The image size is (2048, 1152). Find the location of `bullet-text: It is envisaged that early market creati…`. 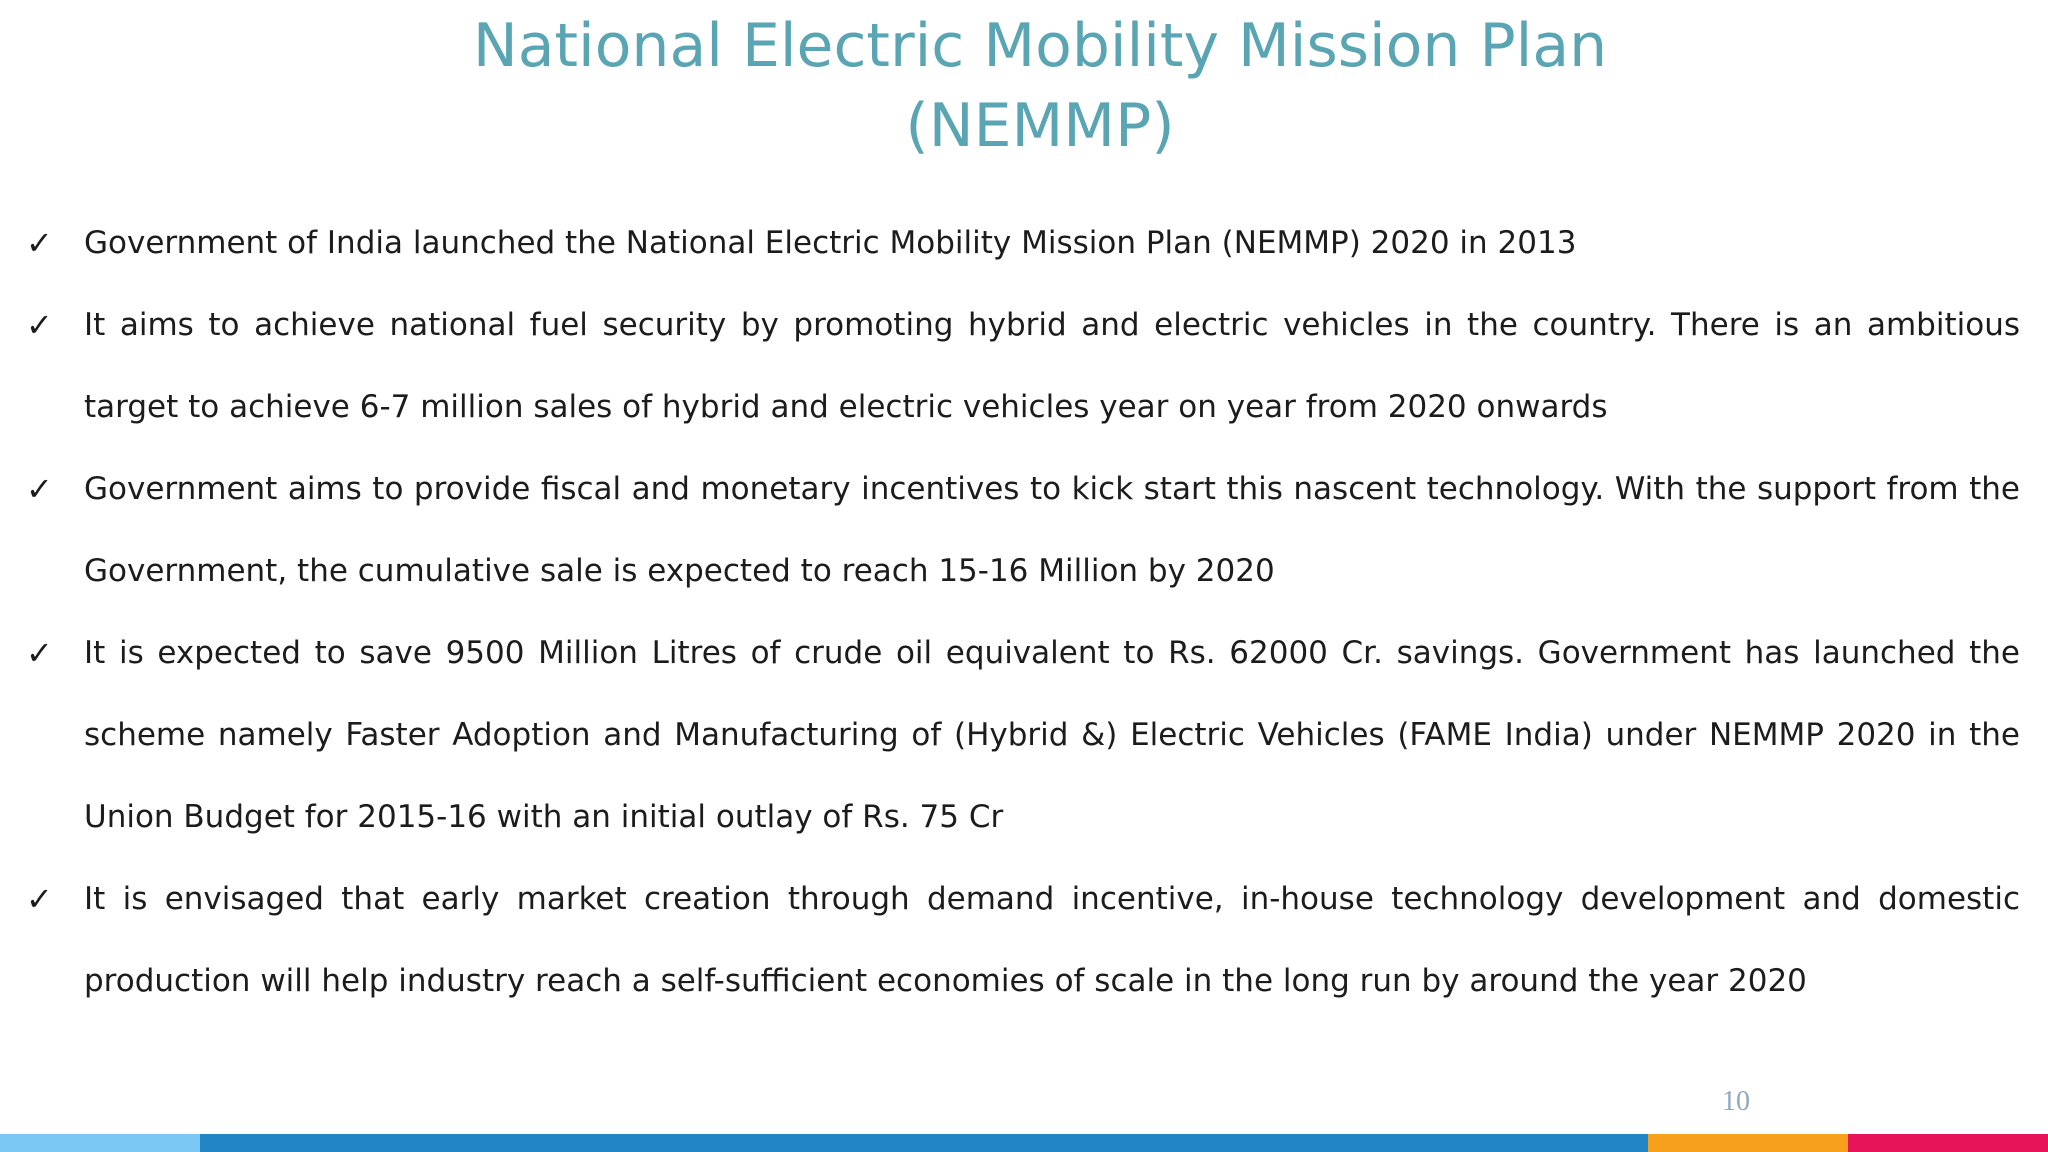

bullet-text: It is envisaged that early market creati… is located at coordinates (1052, 940).